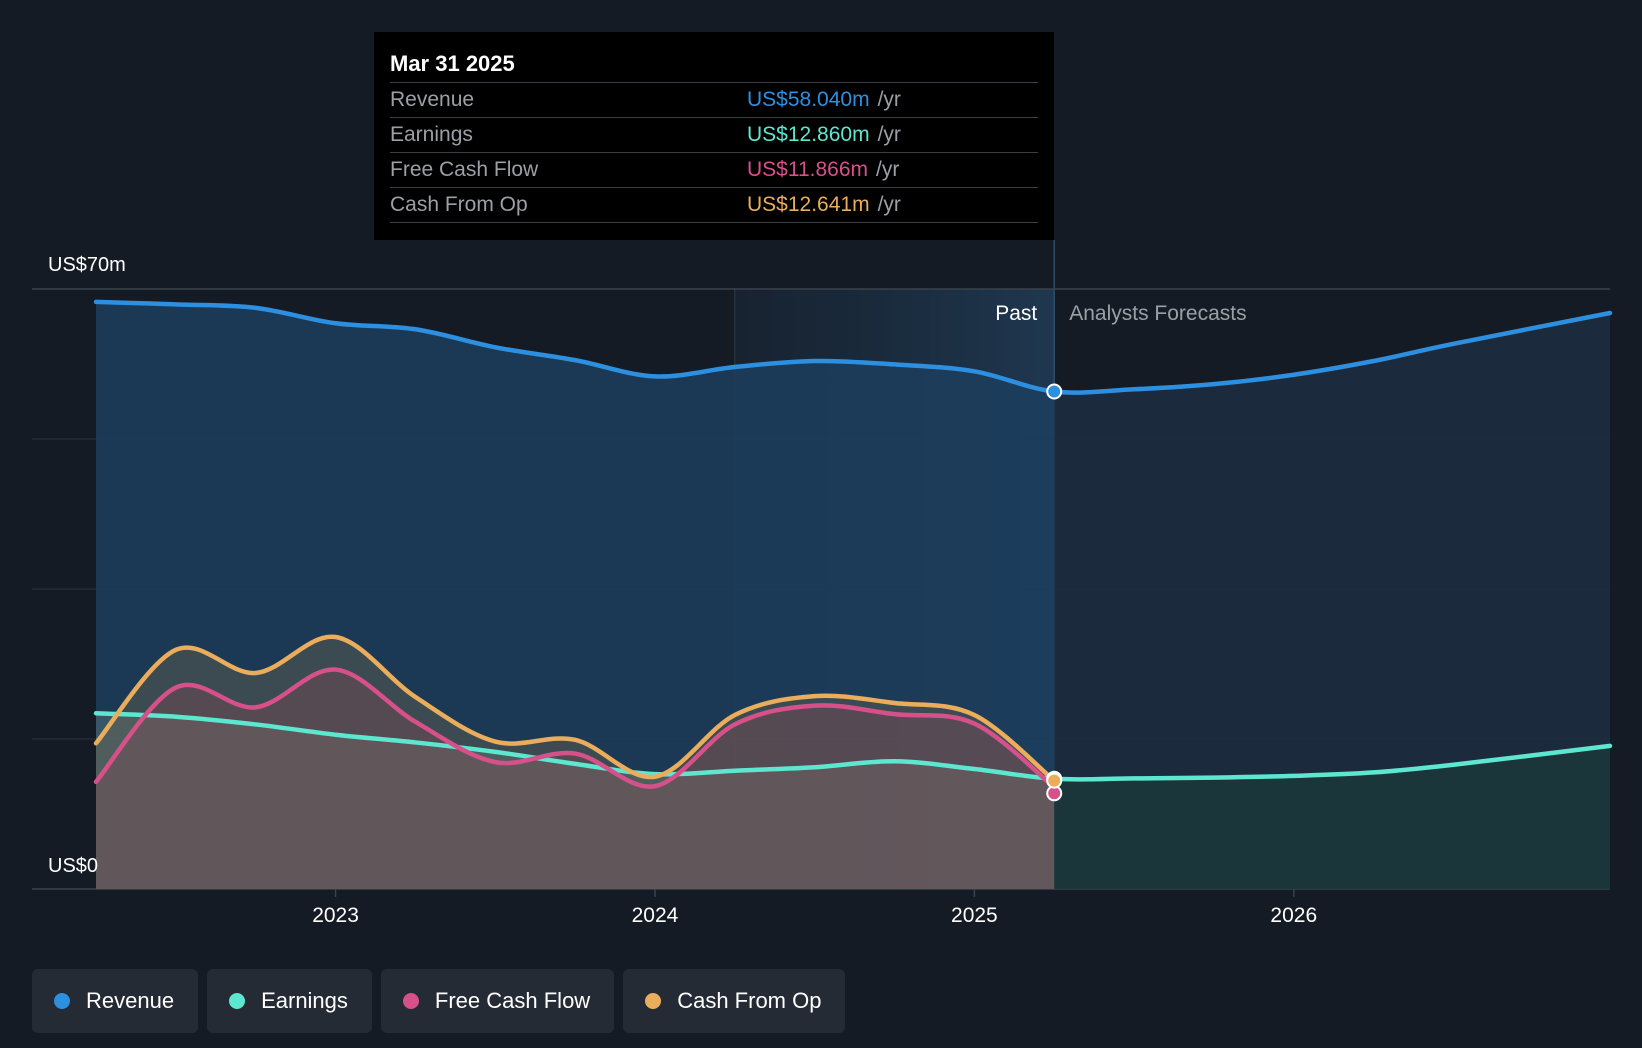 The image size is (1642, 1048). Describe the element at coordinates (1016, 313) in the screenshot. I see `past-label: Past` at that location.